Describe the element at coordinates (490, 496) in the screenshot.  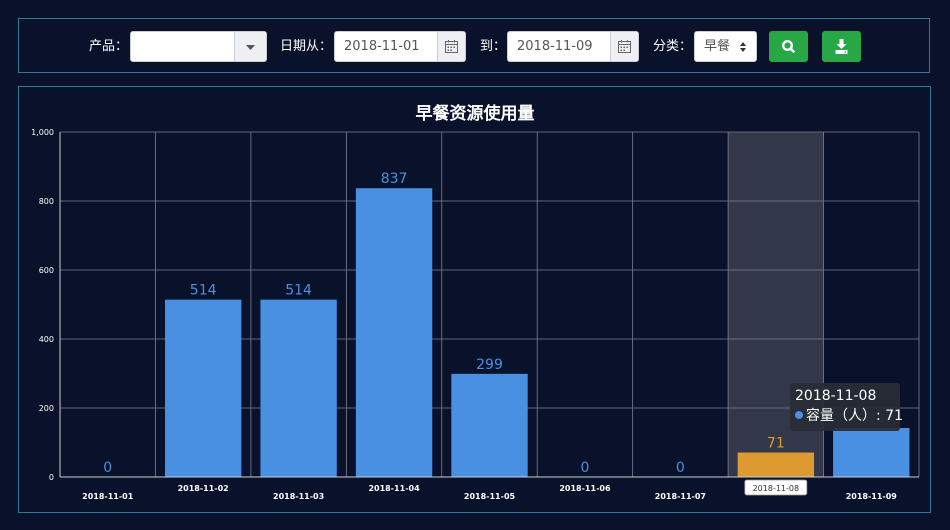
I see `x-tick-label: 2018-11-05` at that location.